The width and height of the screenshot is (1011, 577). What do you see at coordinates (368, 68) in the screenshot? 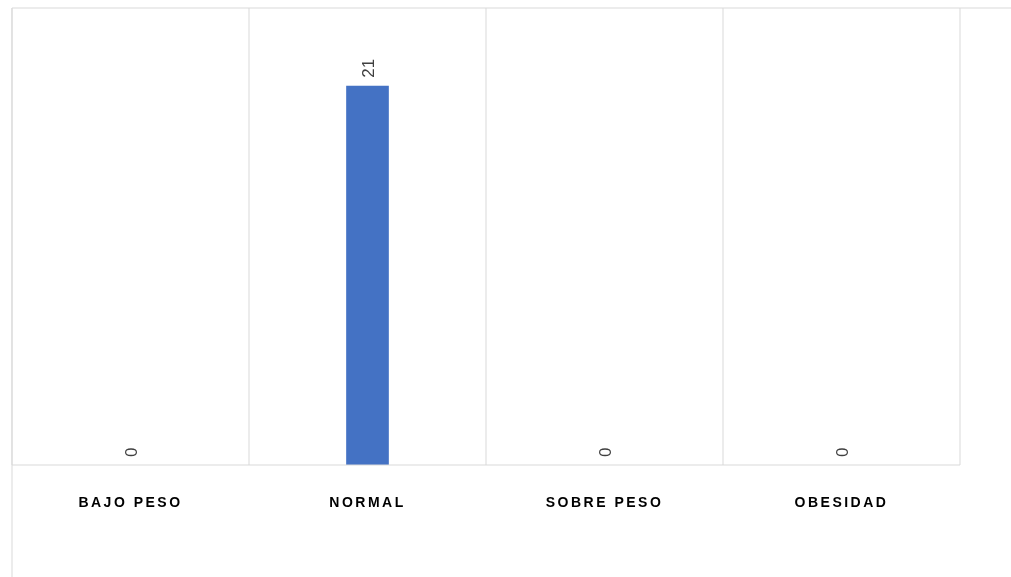
I see `data-label: 21` at bounding box center [368, 68].